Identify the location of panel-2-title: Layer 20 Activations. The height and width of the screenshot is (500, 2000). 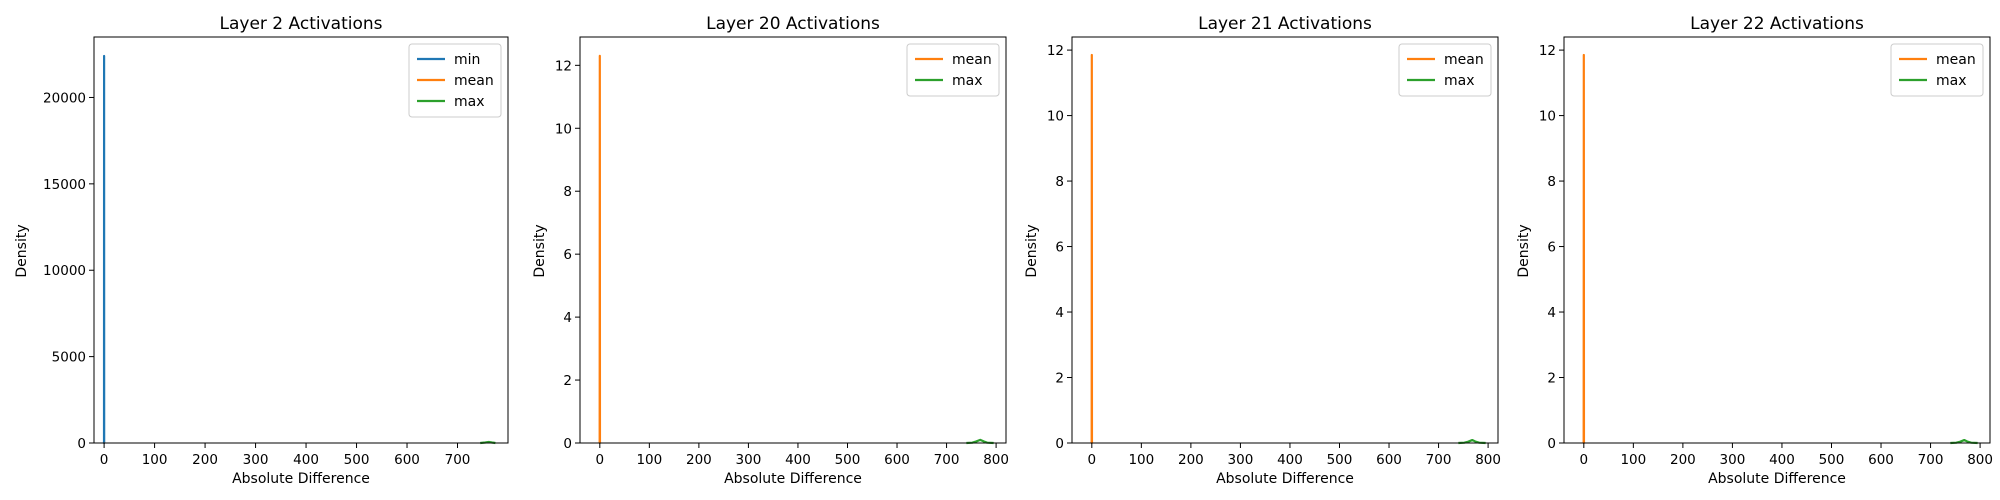
(793, 24).